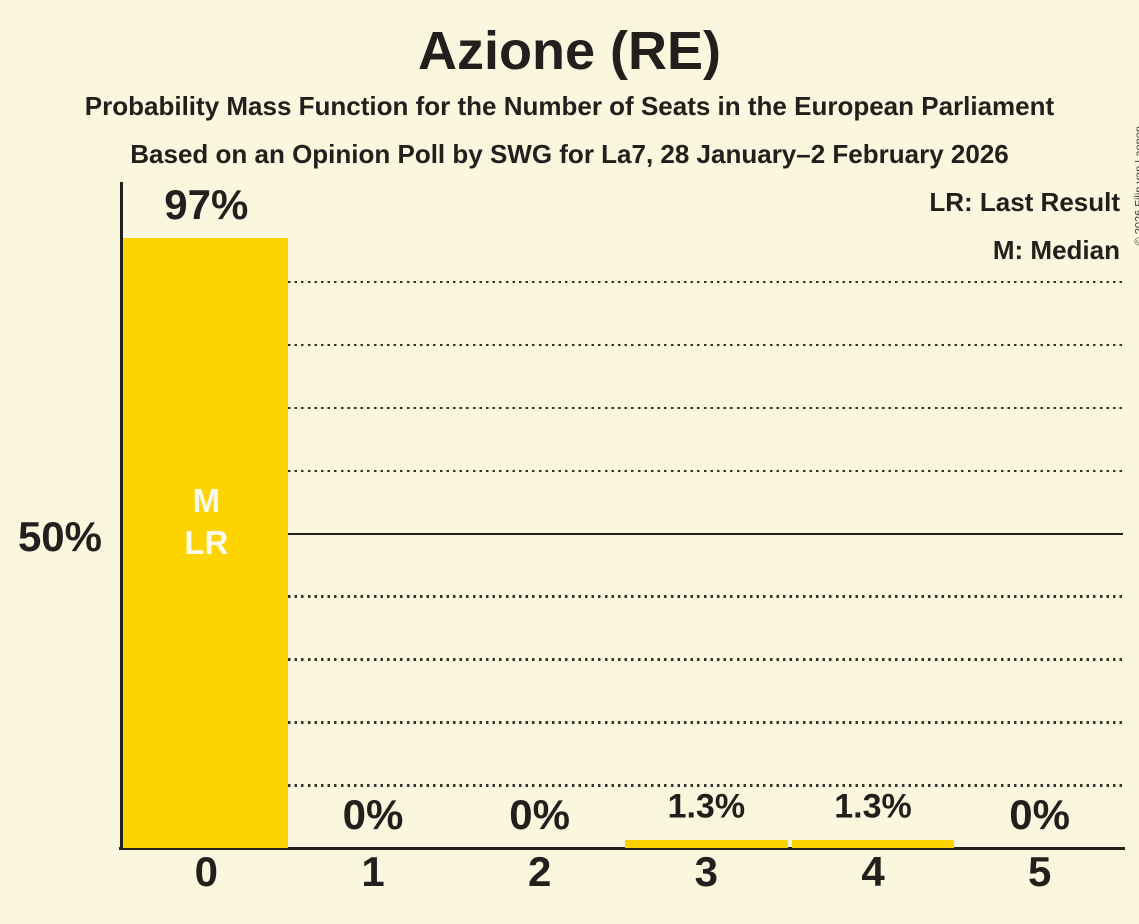 The width and height of the screenshot is (1139, 924). Describe the element at coordinates (1040, 814) in the screenshot. I see `bar-value-label-seats-5: 0%` at that location.